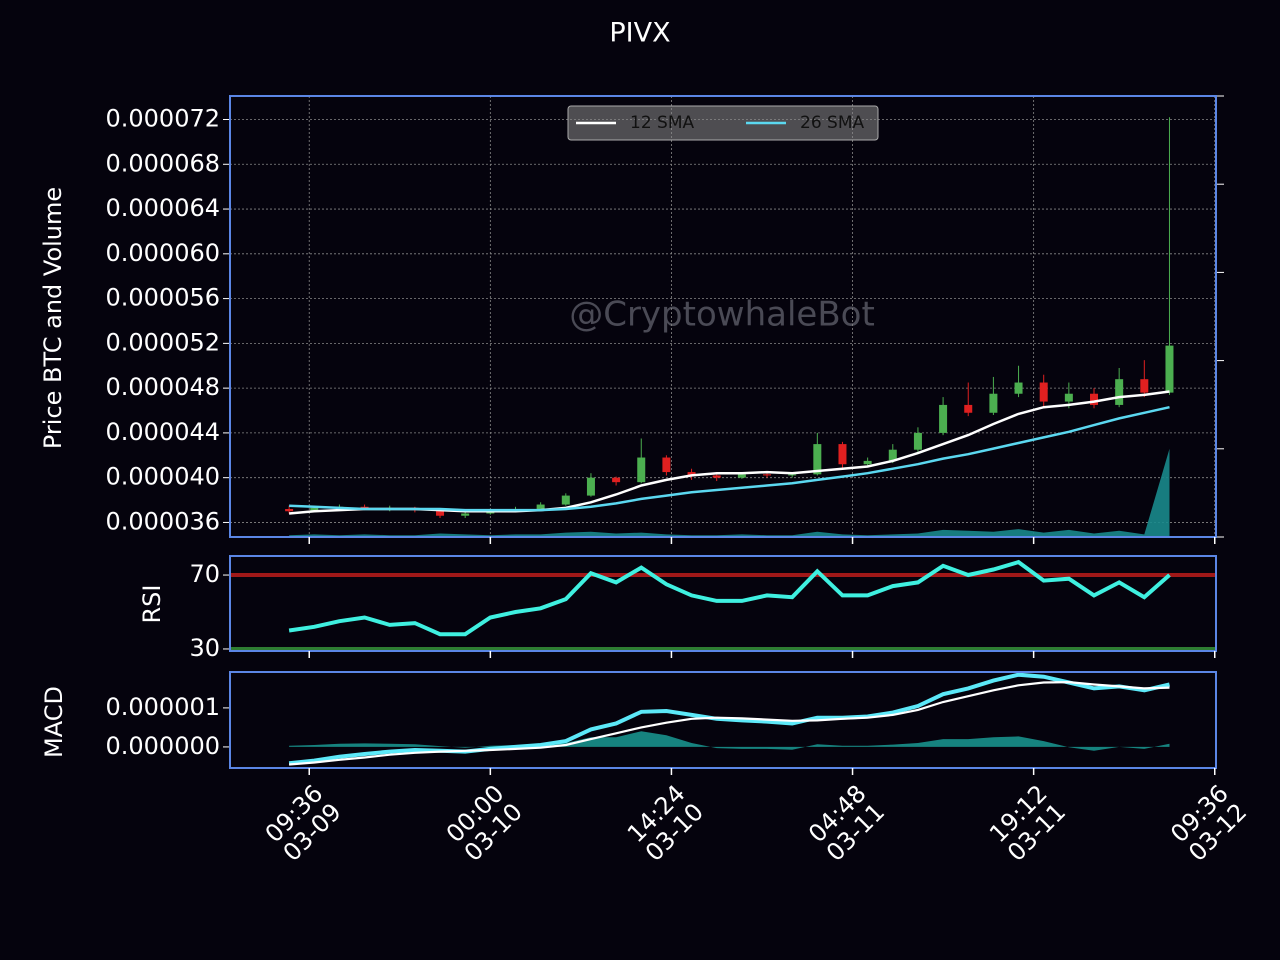  Describe the element at coordinates (832, 123) in the screenshot. I see `legend-label: 26 SMA` at that location.